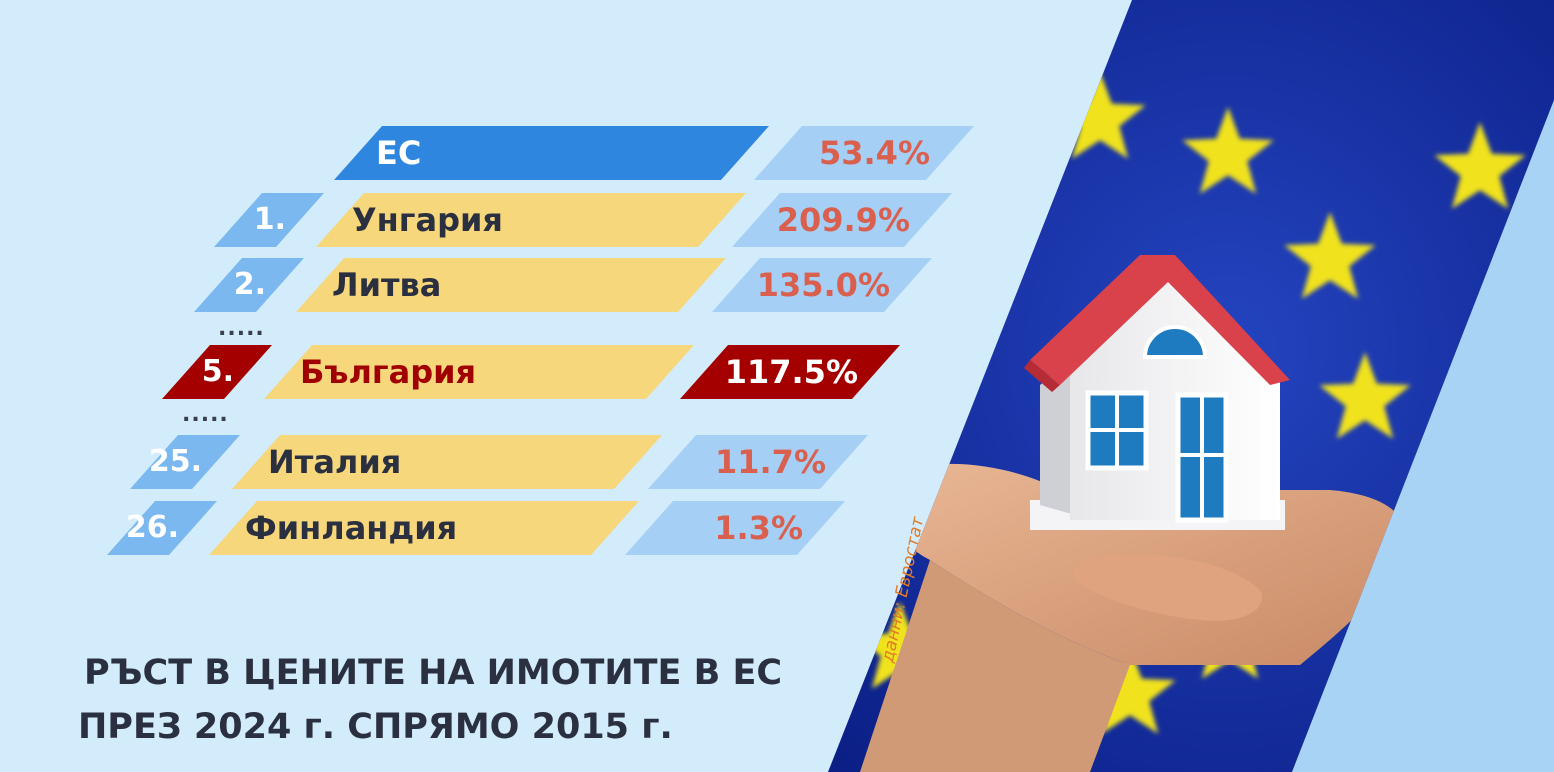 This screenshot has height=772, width=1554. What do you see at coordinates (387, 285) in the screenshot?
I see `country-label: Литва` at bounding box center [387, 285].